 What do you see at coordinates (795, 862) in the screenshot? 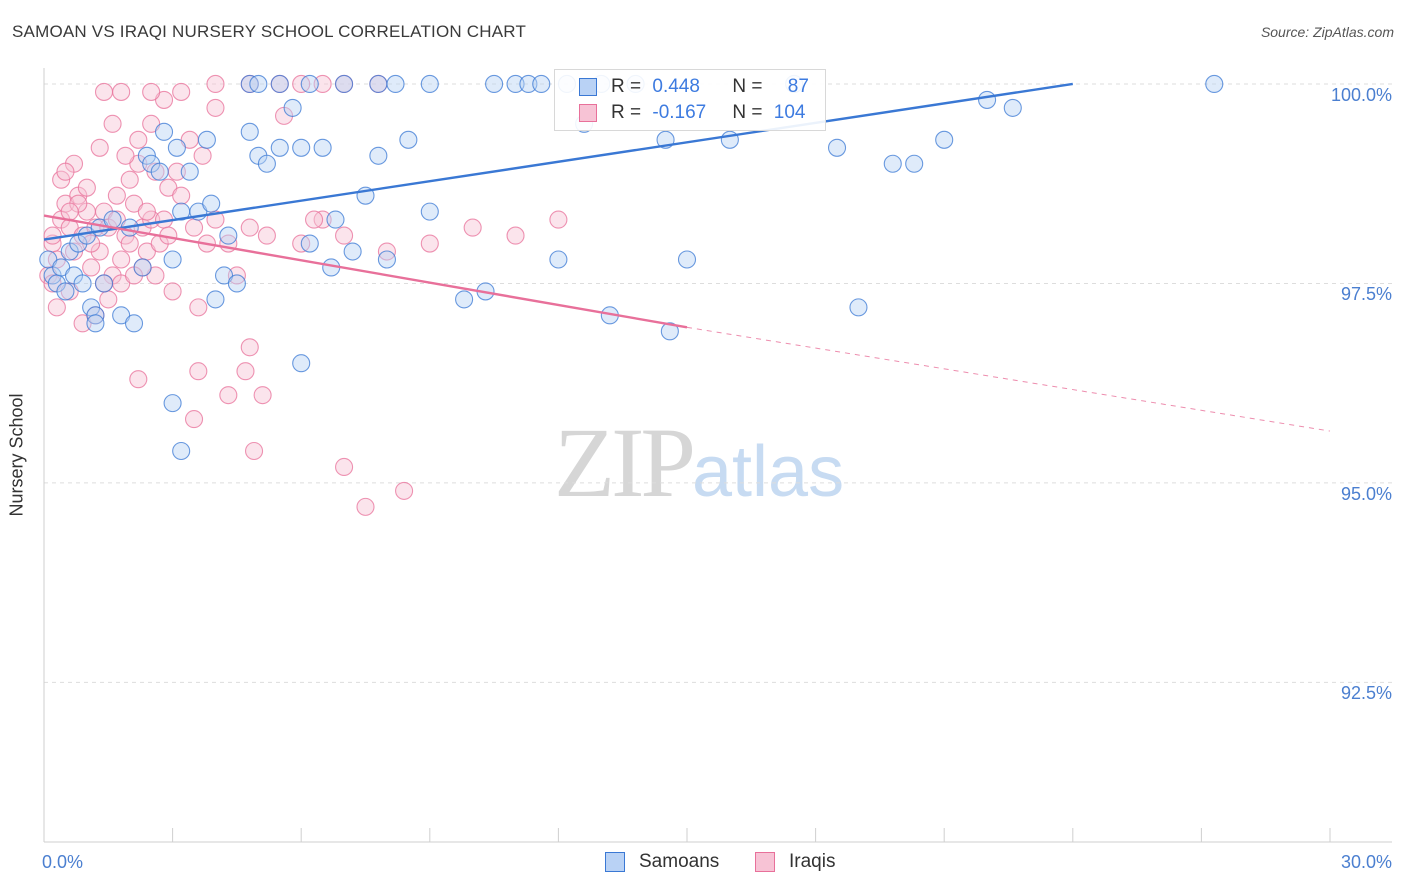
I see `legend-item-iraqis: Iraqis` at bounding box center [795, 862].